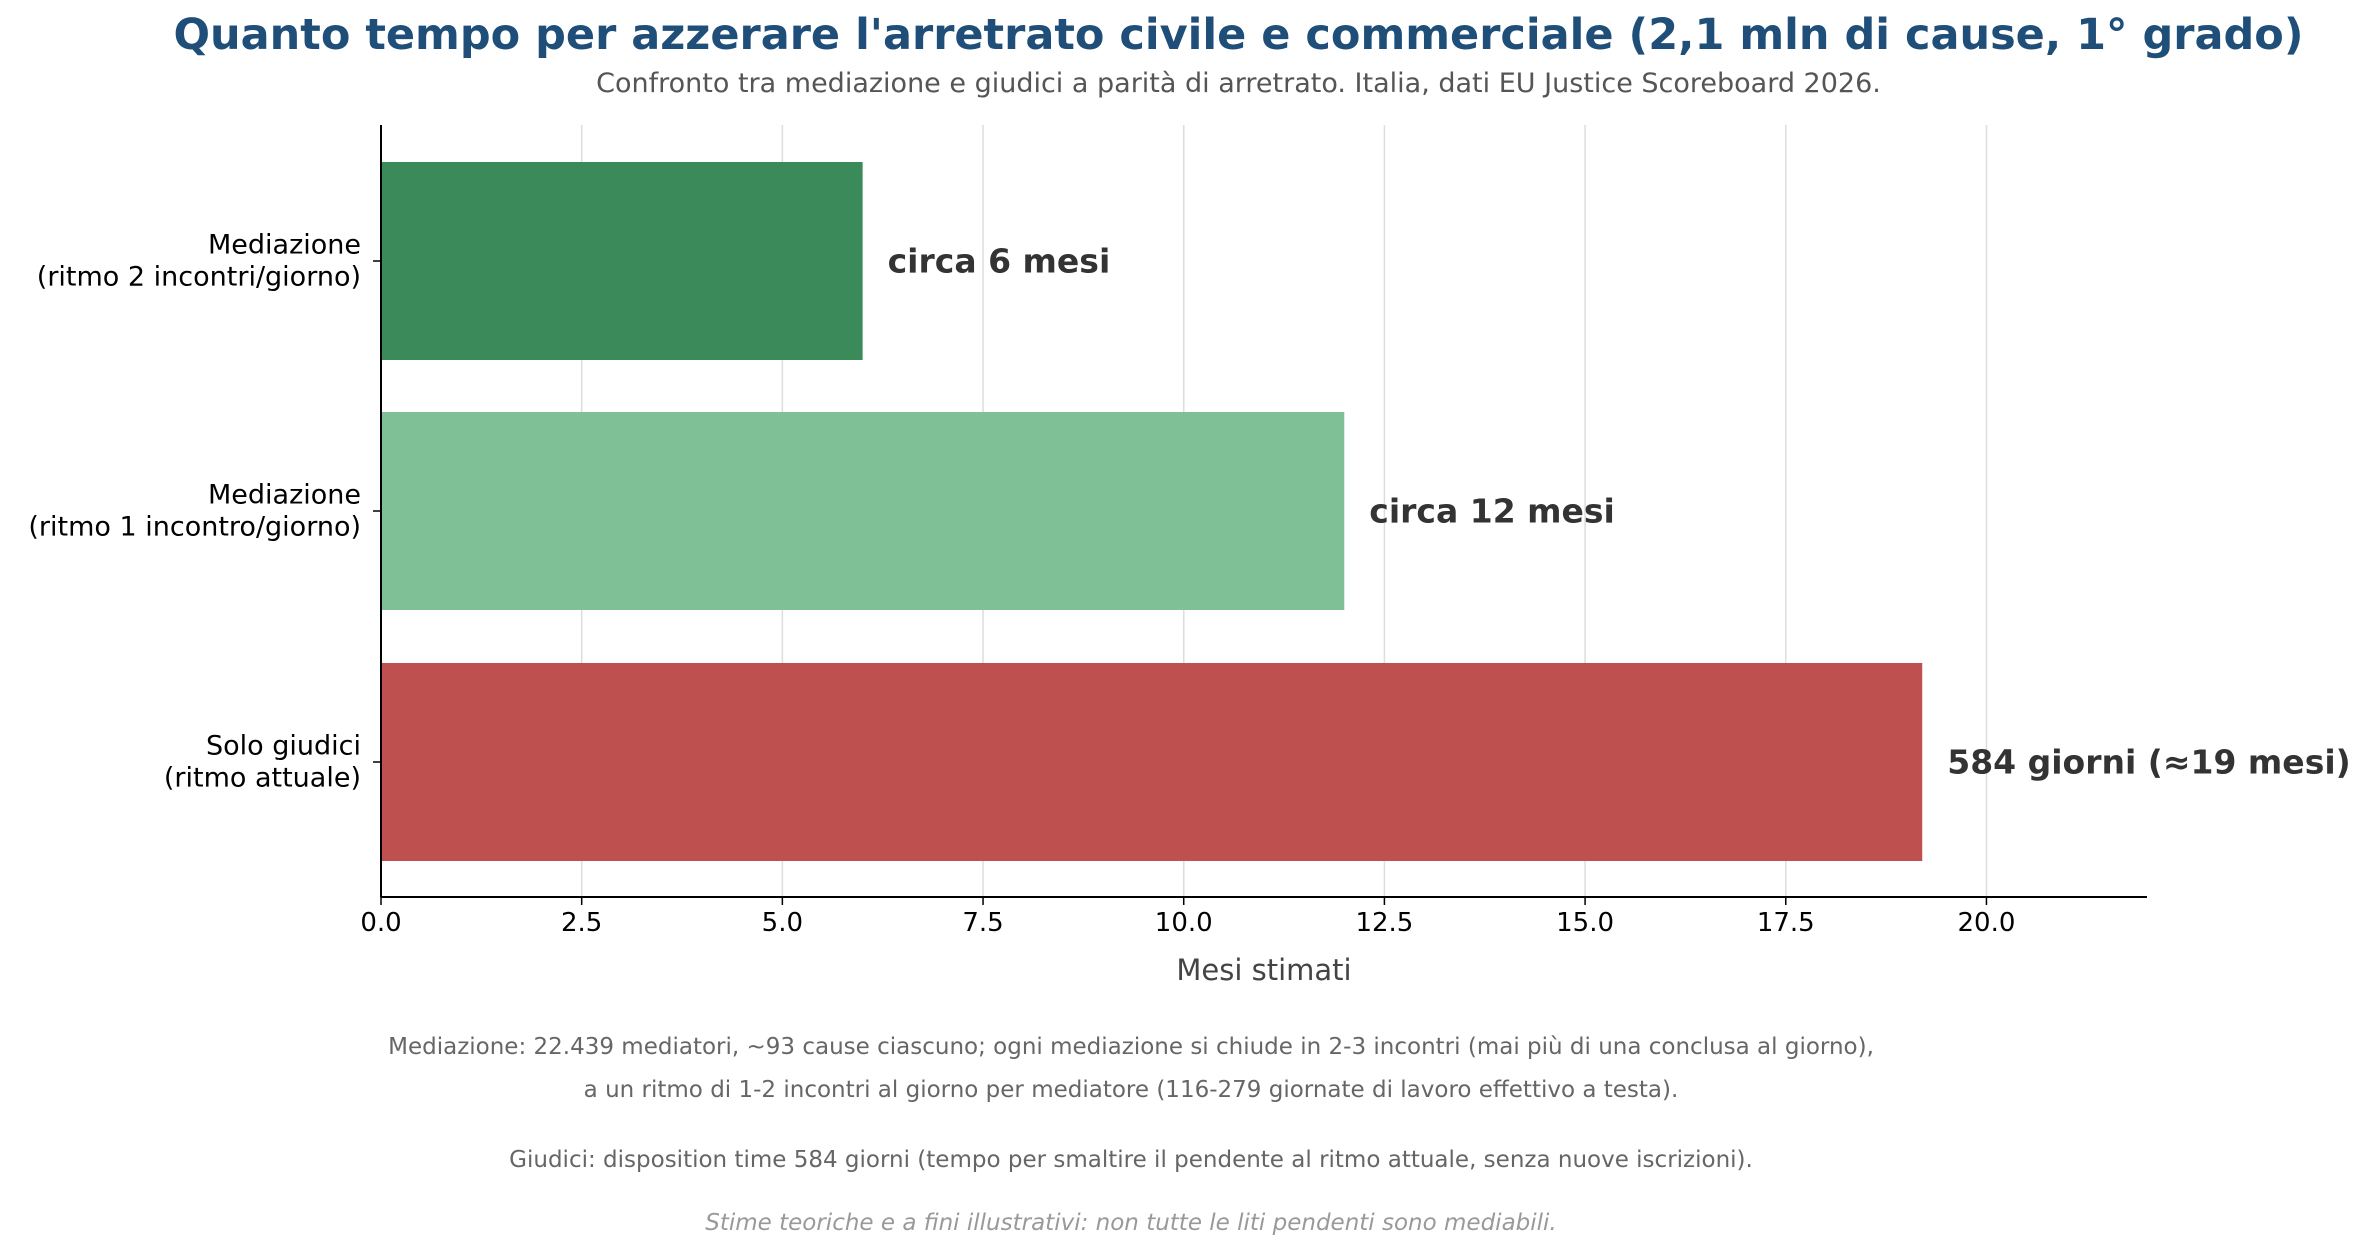 The image size is (2368, 1256). Describe the element at coordinates (581, 923) in the screenshot. I see `x-tick-label-1: 2.5` at that location.